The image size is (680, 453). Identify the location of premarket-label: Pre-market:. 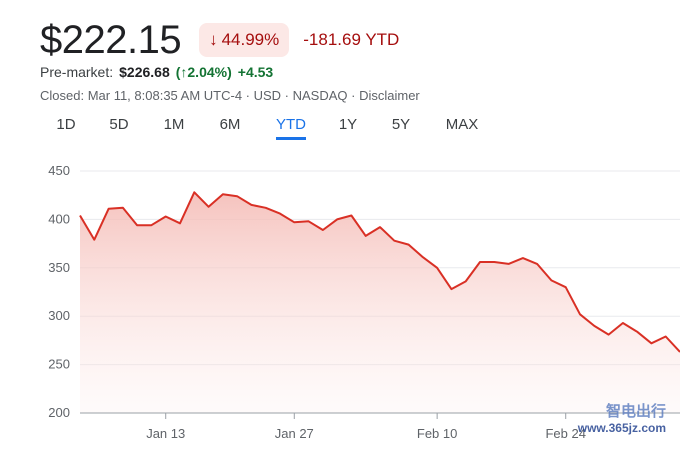
(77, 72).